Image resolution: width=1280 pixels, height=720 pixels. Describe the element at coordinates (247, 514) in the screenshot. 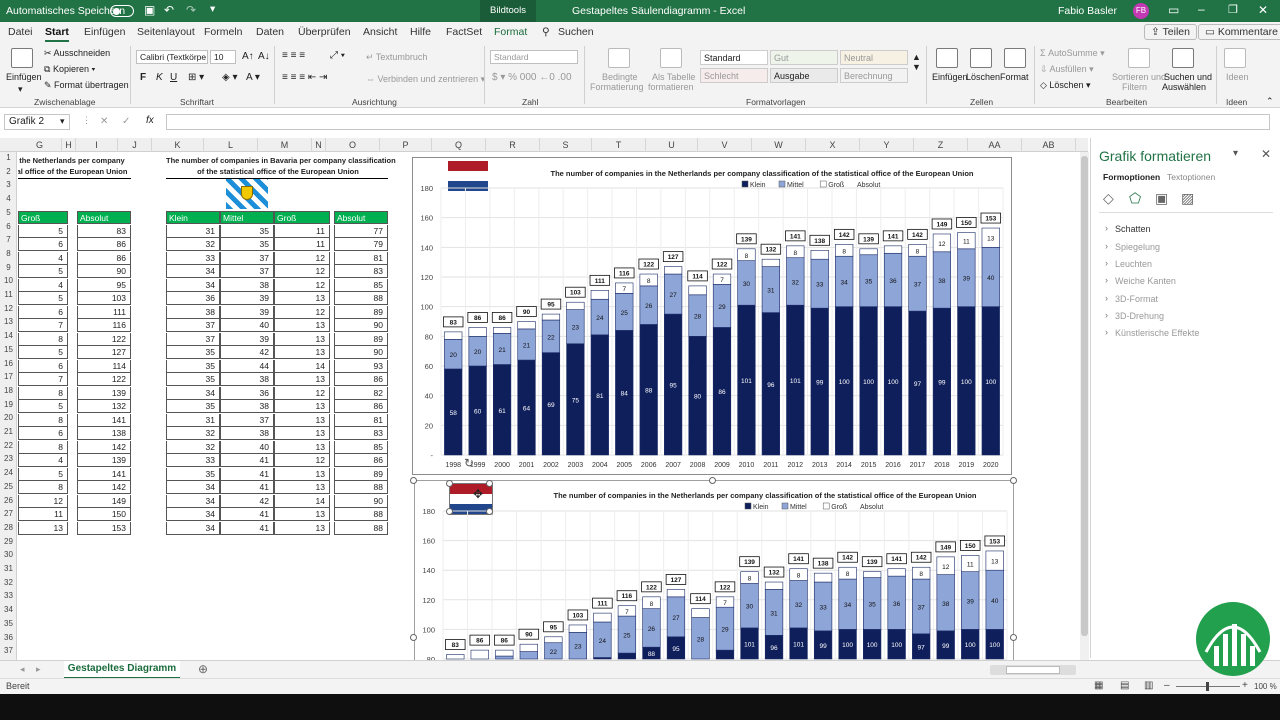

I see `table-cell: 41` at that location.